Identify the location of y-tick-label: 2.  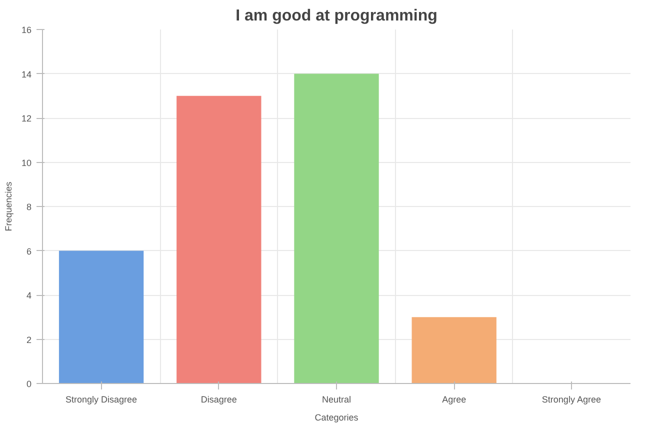
(29, 339).